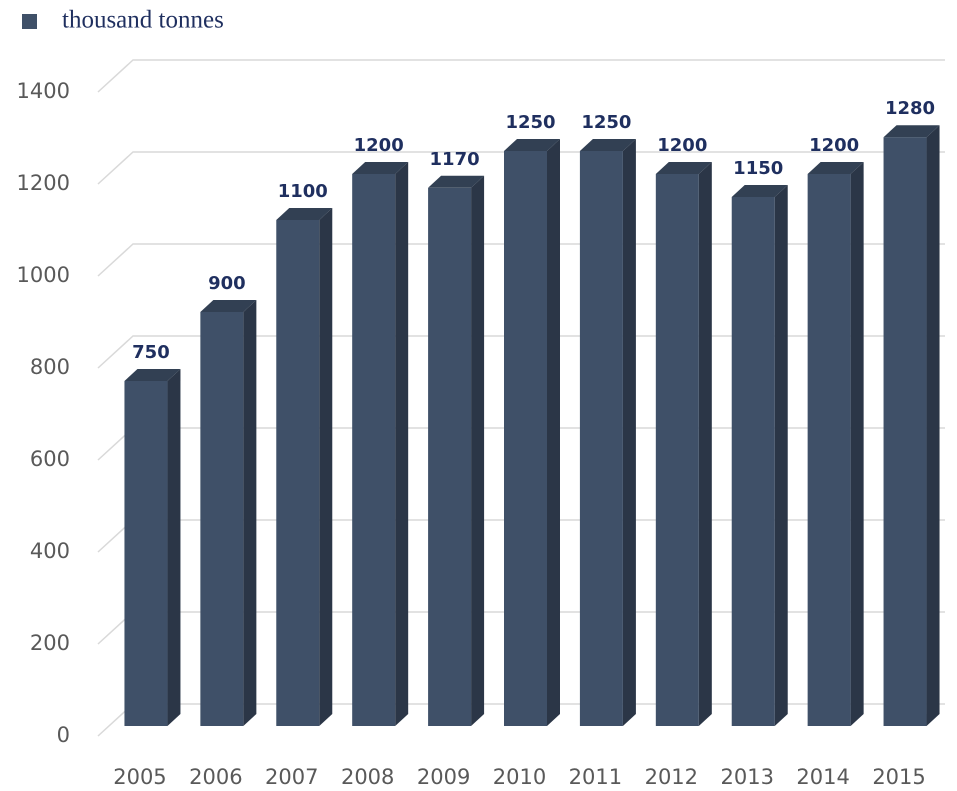 Image resolution: width=957 pixels, height=791 pixels. What do you see at coordinates (143, 20) in the screenshot?
I see `legend-label: thousand tonnes` at bounding box center [143, 20].